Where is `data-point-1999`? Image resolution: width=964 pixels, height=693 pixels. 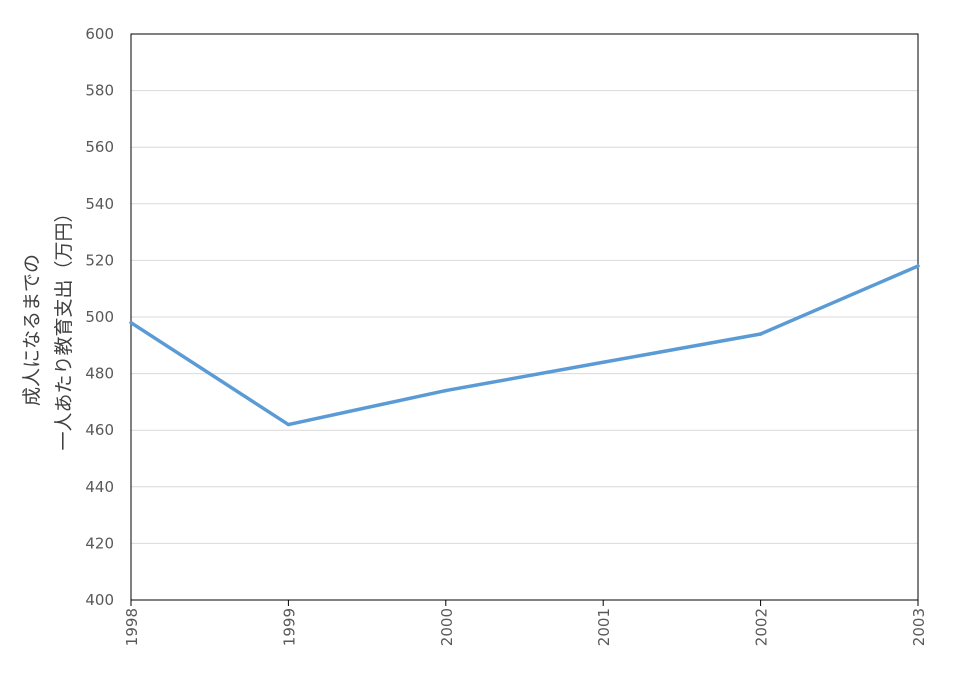 data-point-1999 is located at coordinates (288, 424).